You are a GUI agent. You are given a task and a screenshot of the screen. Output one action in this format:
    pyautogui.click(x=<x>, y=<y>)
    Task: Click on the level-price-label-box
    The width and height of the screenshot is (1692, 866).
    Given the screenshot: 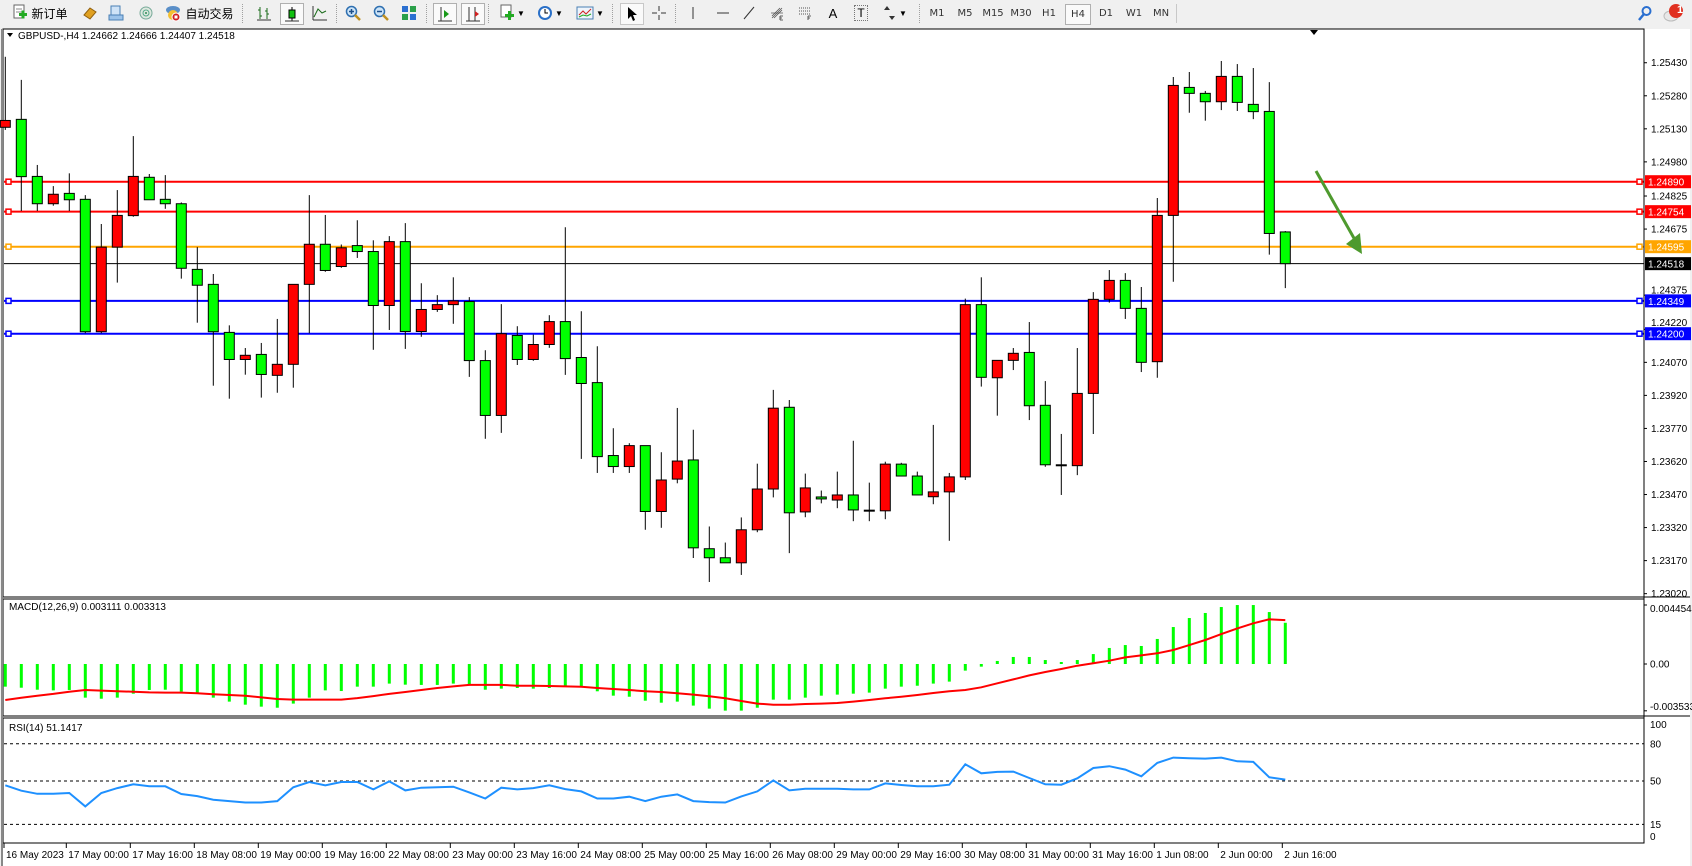 What is the action you would take?
    pyautogui.click(x=1668, y=182)
    